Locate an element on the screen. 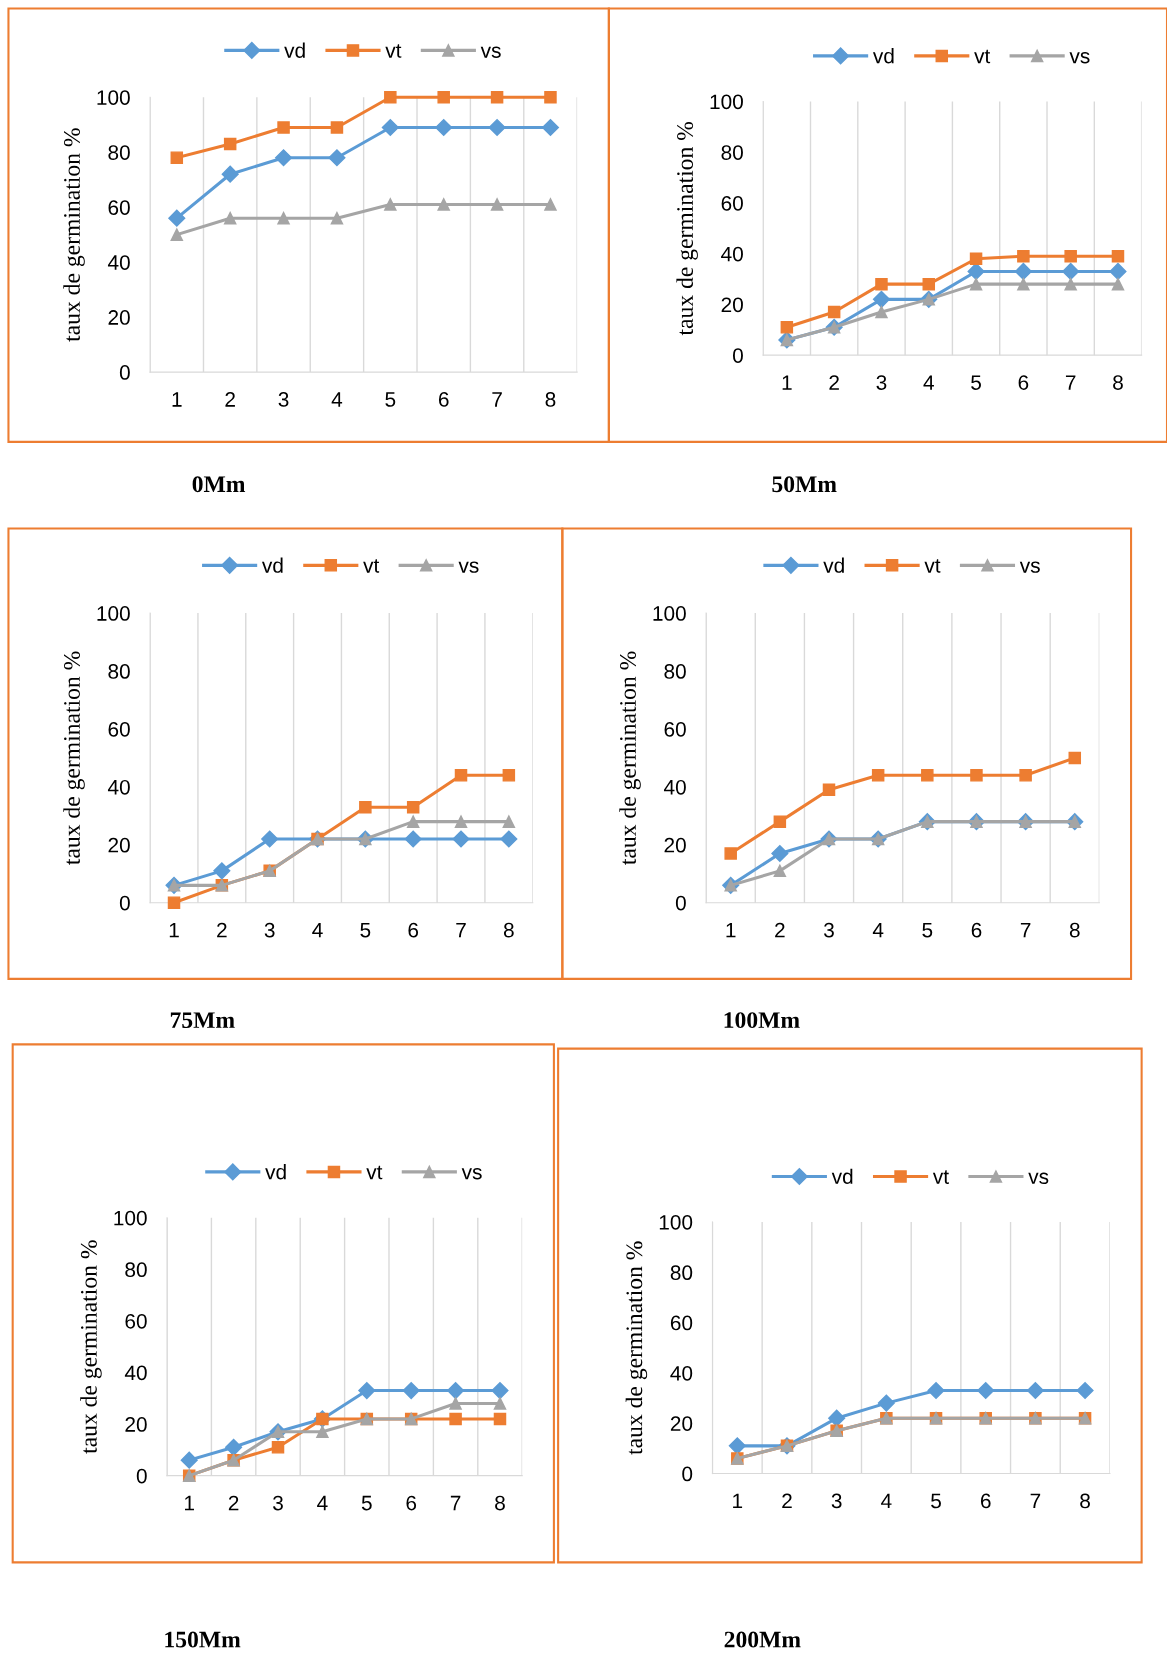 The image size is (1167, 1658). text: 100Mm is located at coordinates (762, 1020).